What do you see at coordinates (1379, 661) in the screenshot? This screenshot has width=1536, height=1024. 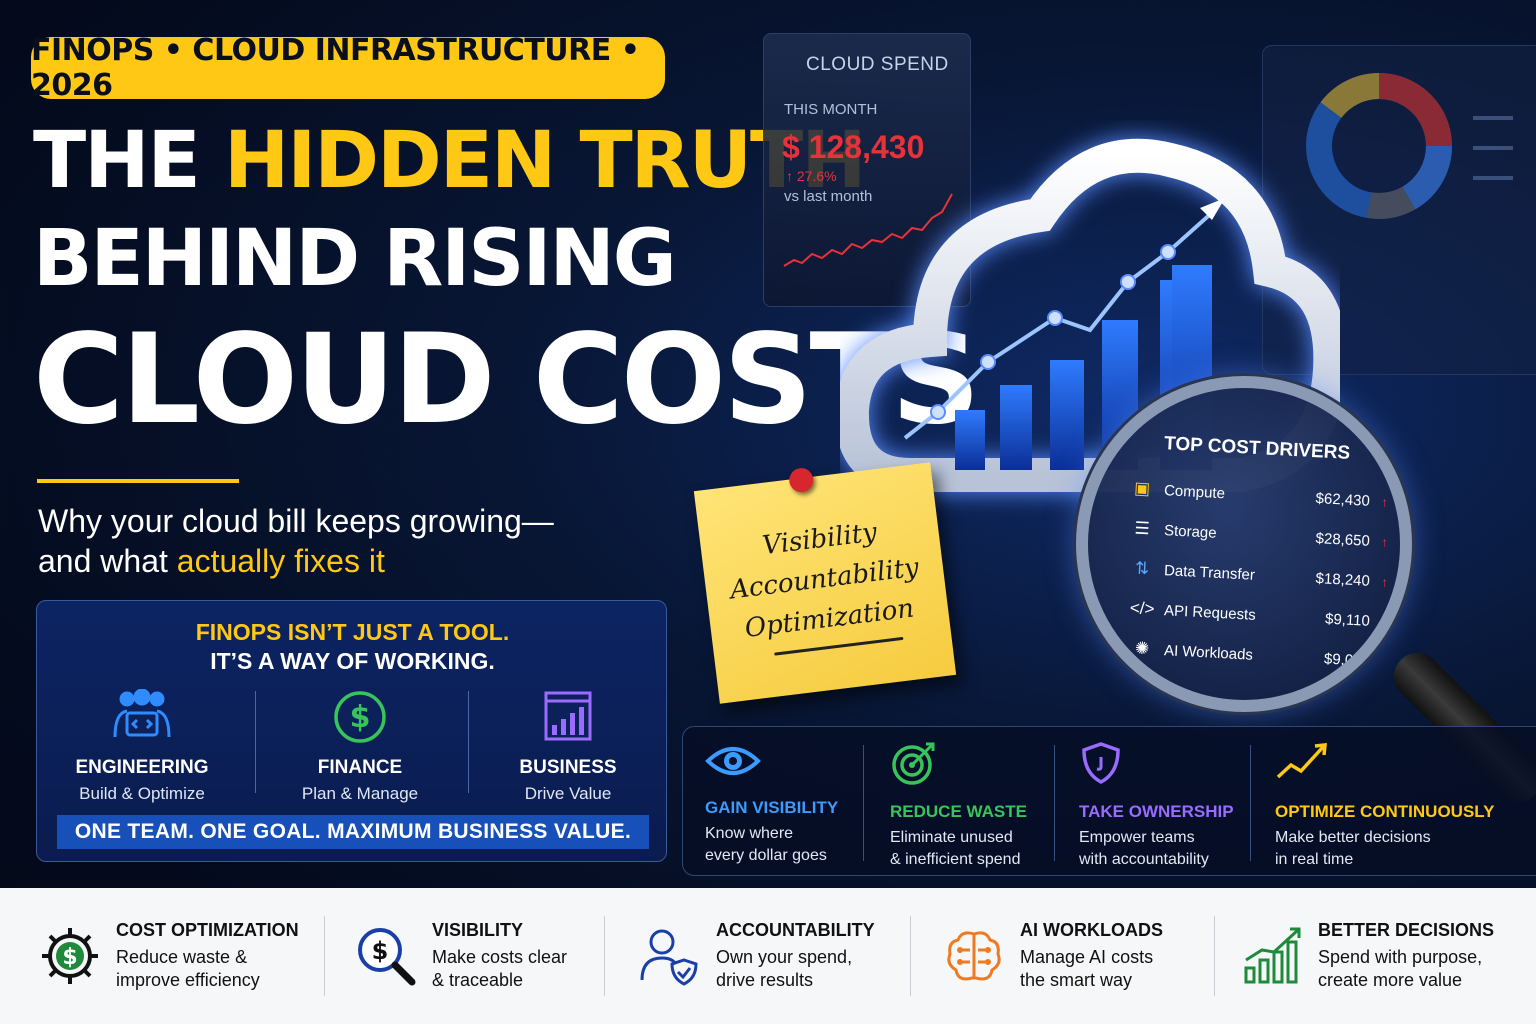 I see `up-arrow-icon` at bounding box center [1379, 661].